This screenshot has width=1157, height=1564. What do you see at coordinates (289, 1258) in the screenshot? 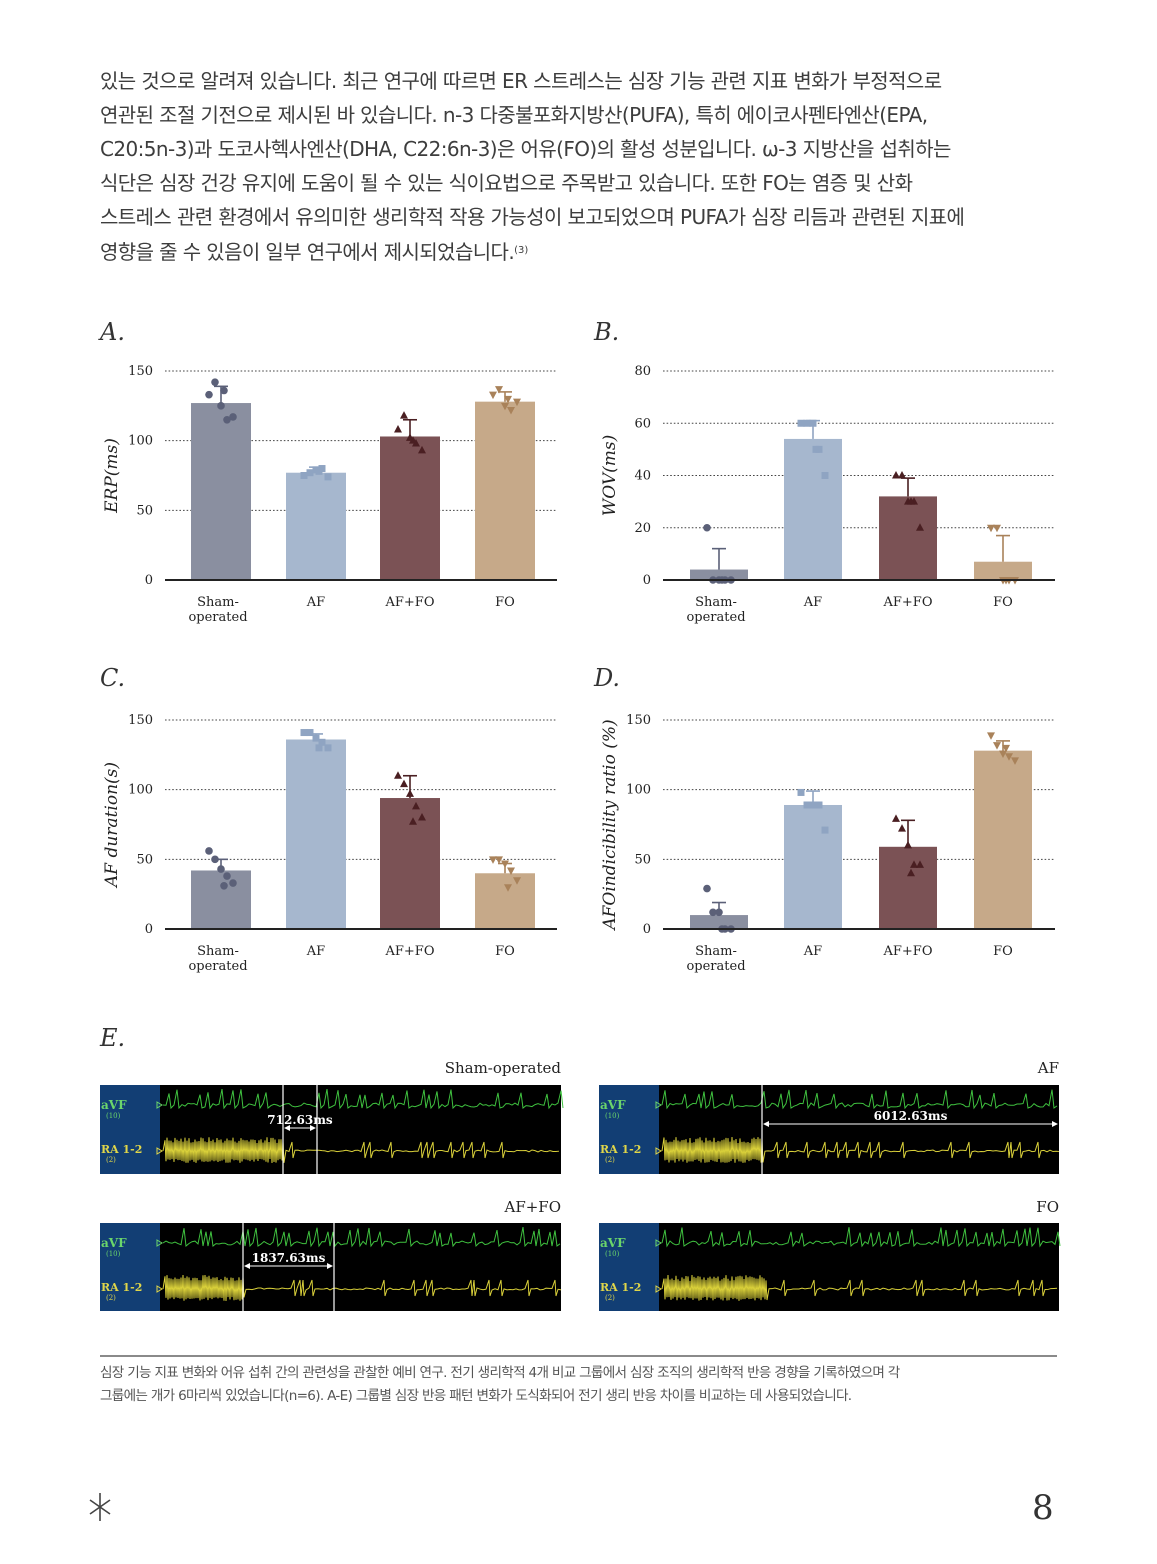
I see `measure-label: 1837.63ms` at bounding box center [289, 1258].